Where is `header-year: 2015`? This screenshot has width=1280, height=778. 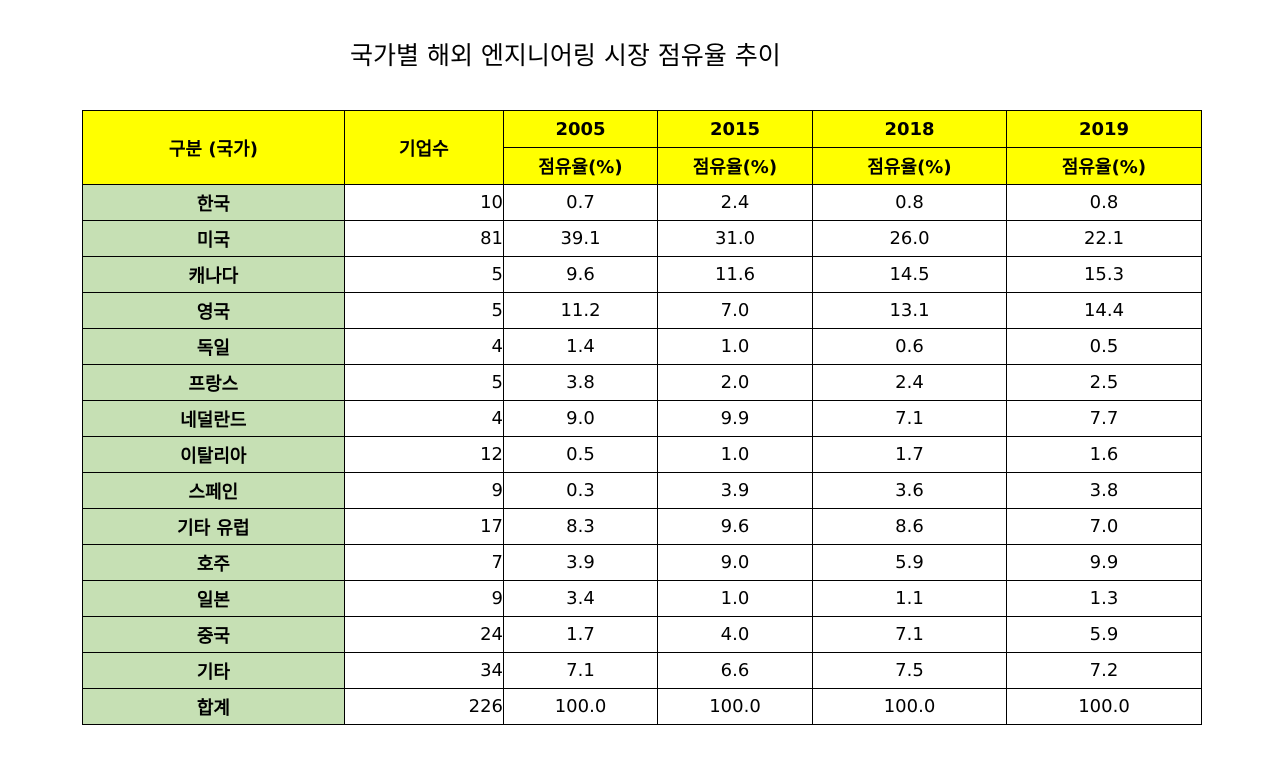 header-year: 2015 is located at coordinates (735, 129).